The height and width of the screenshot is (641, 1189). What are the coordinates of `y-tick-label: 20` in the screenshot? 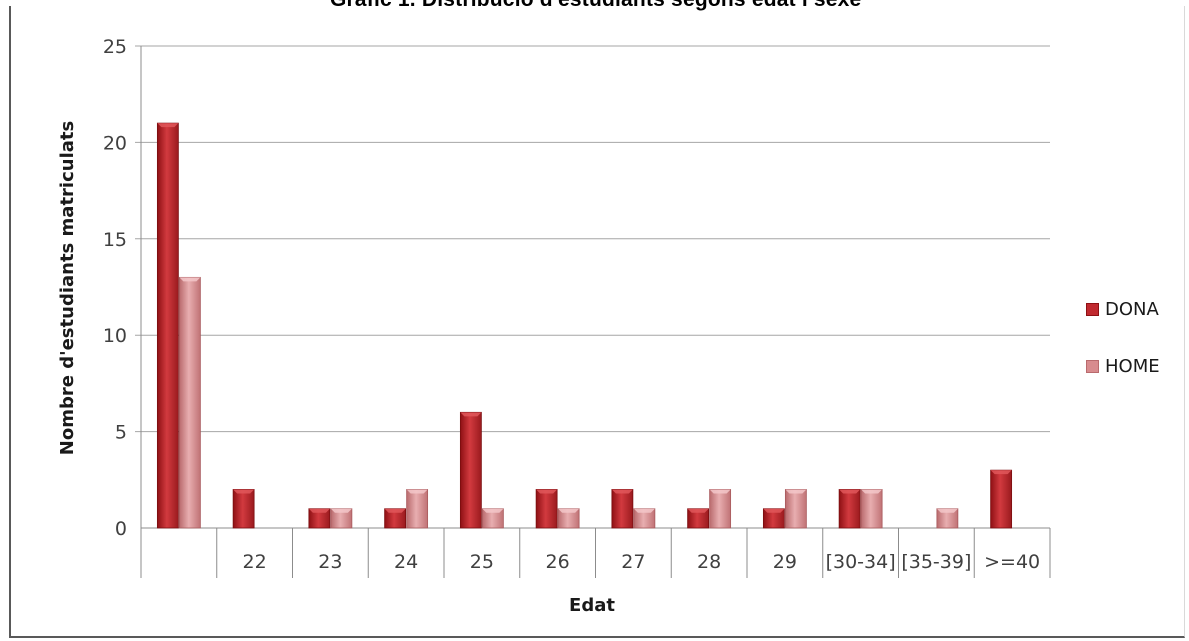 It's located at (115, 143).